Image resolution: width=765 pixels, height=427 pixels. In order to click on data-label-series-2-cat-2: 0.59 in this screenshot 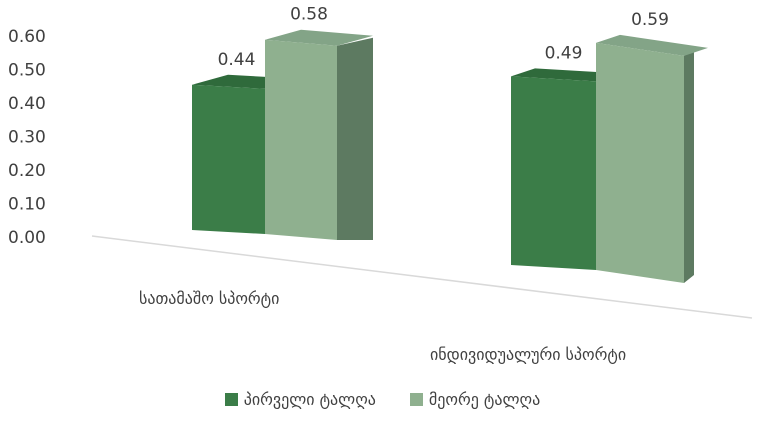, I will do `click(650, 20)`.